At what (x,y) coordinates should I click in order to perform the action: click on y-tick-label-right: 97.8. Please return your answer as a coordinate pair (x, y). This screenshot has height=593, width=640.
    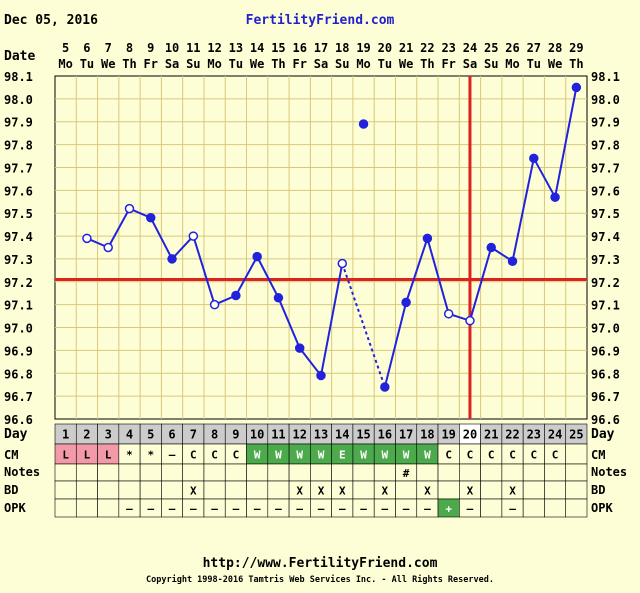
    Looking at the image, I should click on (605, 146).